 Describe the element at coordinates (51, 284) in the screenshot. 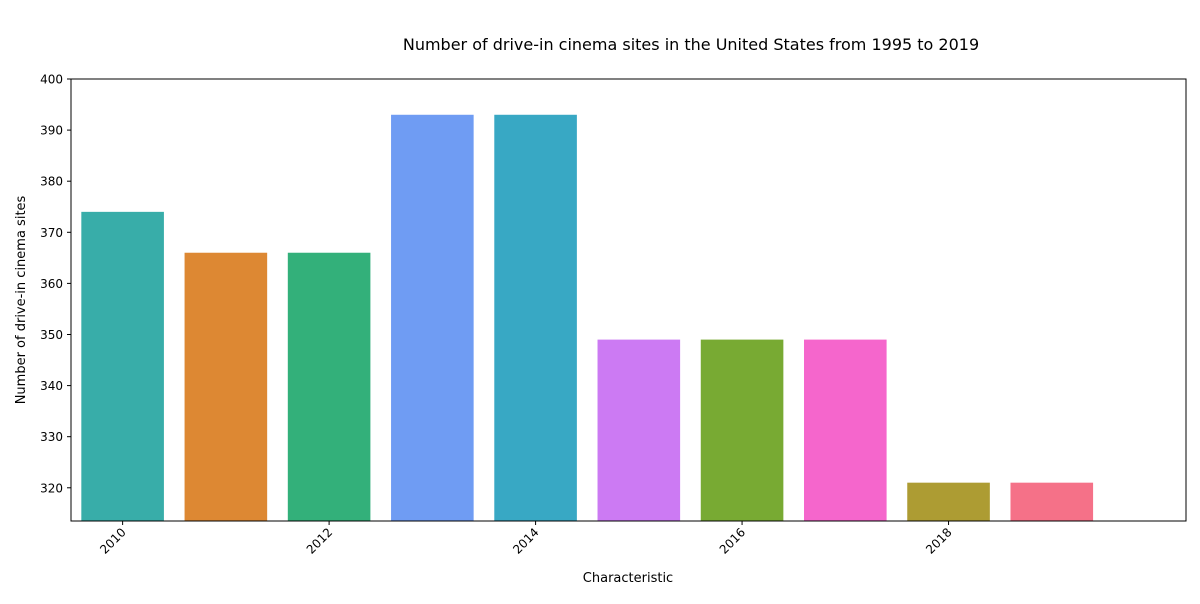

I see `y-tick-label-360: 360` at that location.